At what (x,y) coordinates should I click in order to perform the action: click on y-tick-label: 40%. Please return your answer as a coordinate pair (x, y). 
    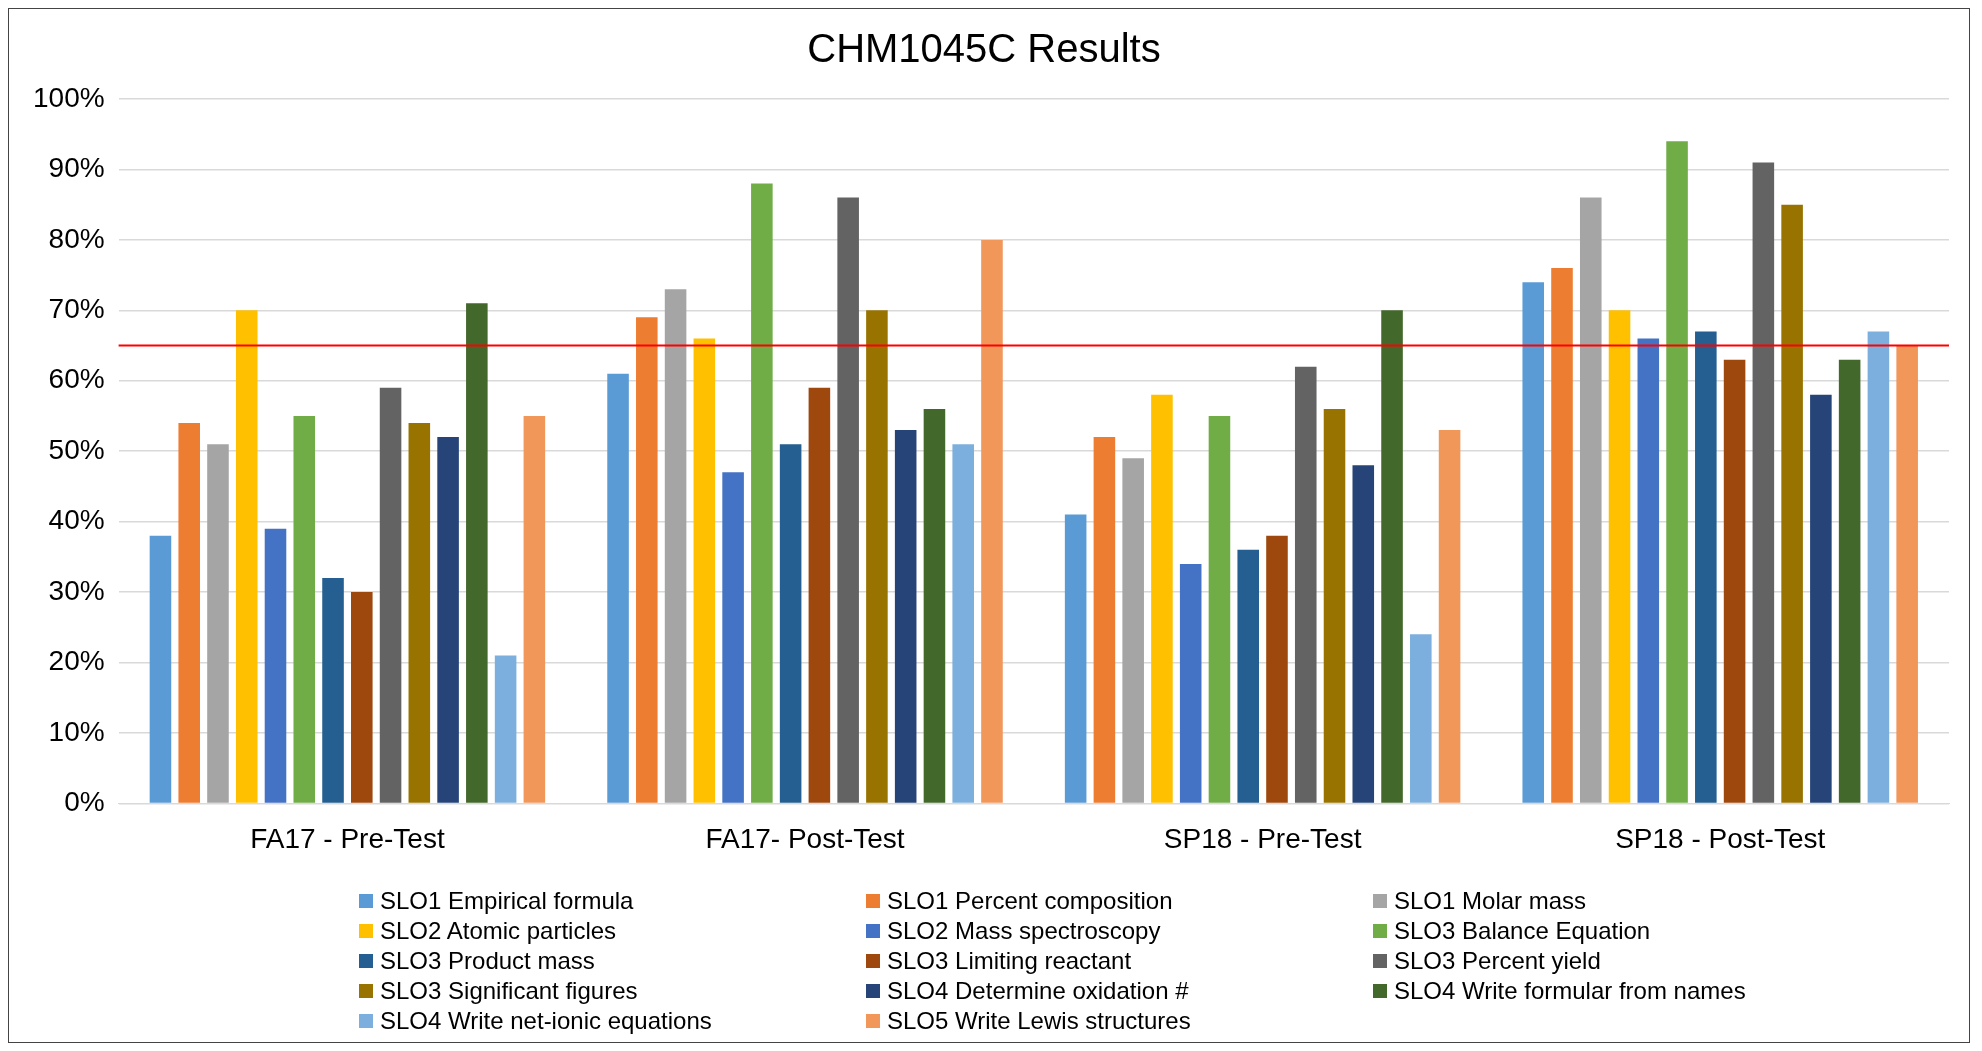
    Looking at the image, I should click on (76, 520).